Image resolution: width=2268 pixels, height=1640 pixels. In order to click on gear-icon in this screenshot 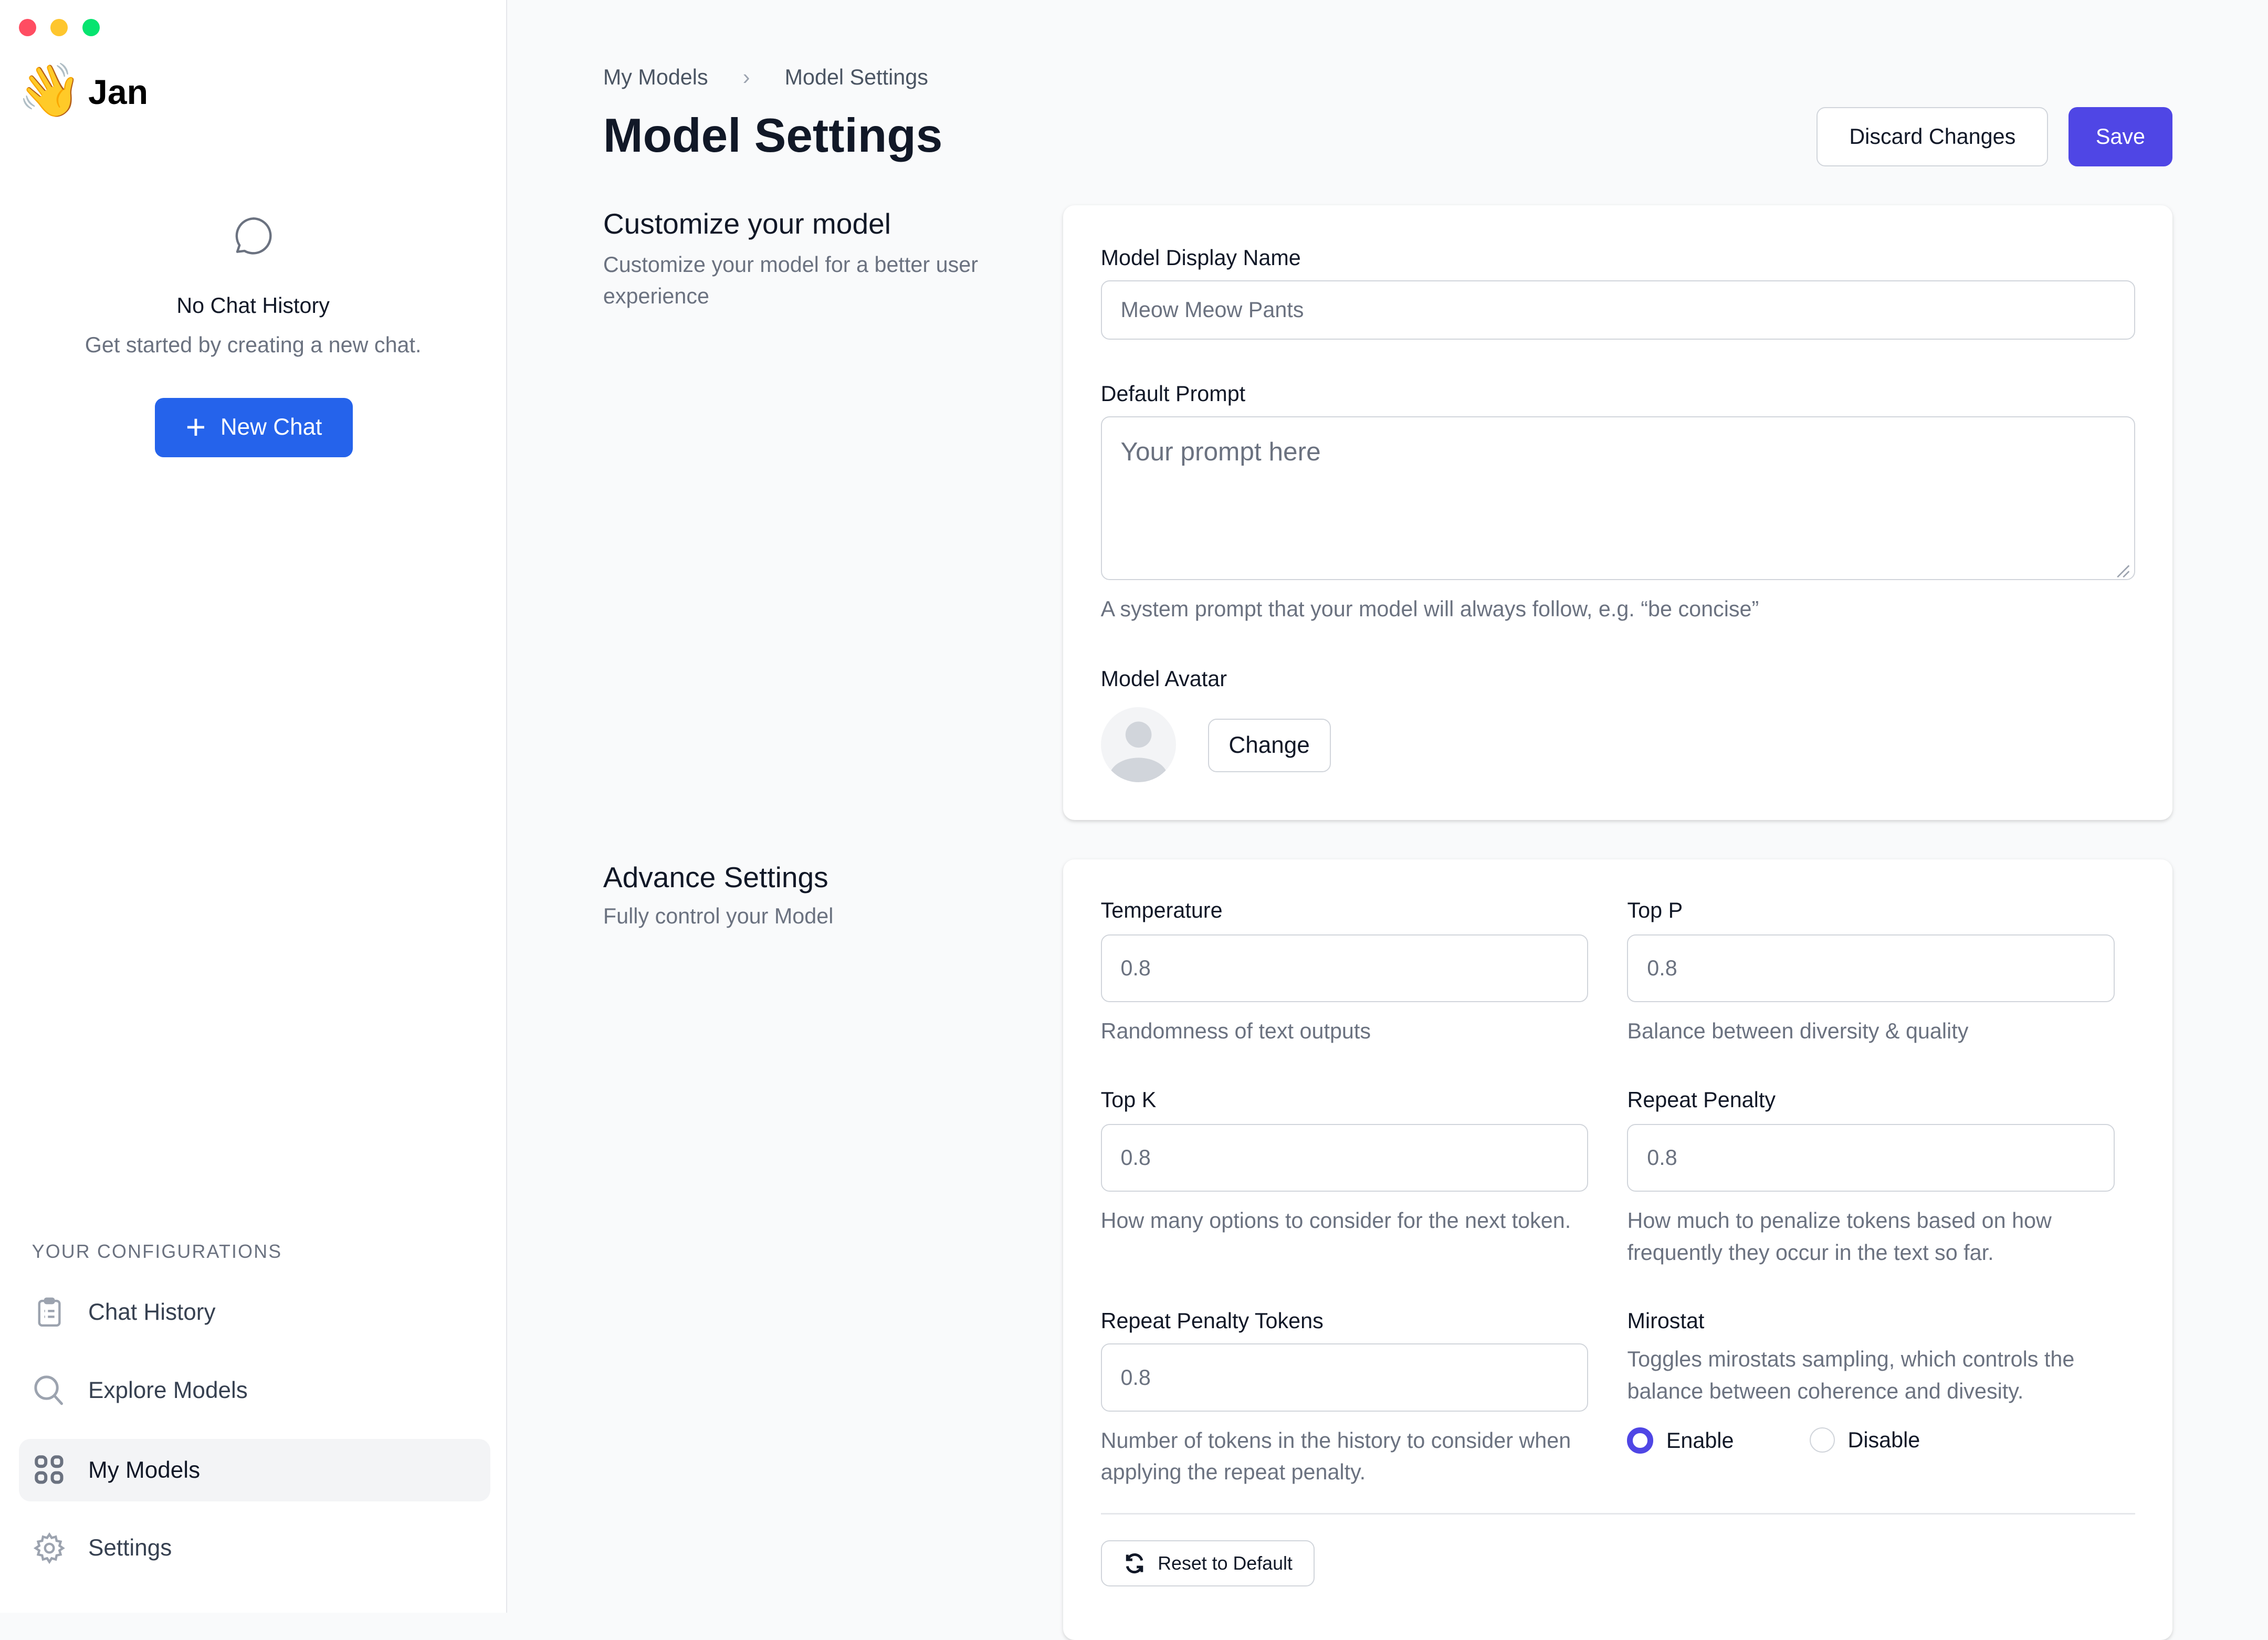, I will do `click(49, 1548)`.